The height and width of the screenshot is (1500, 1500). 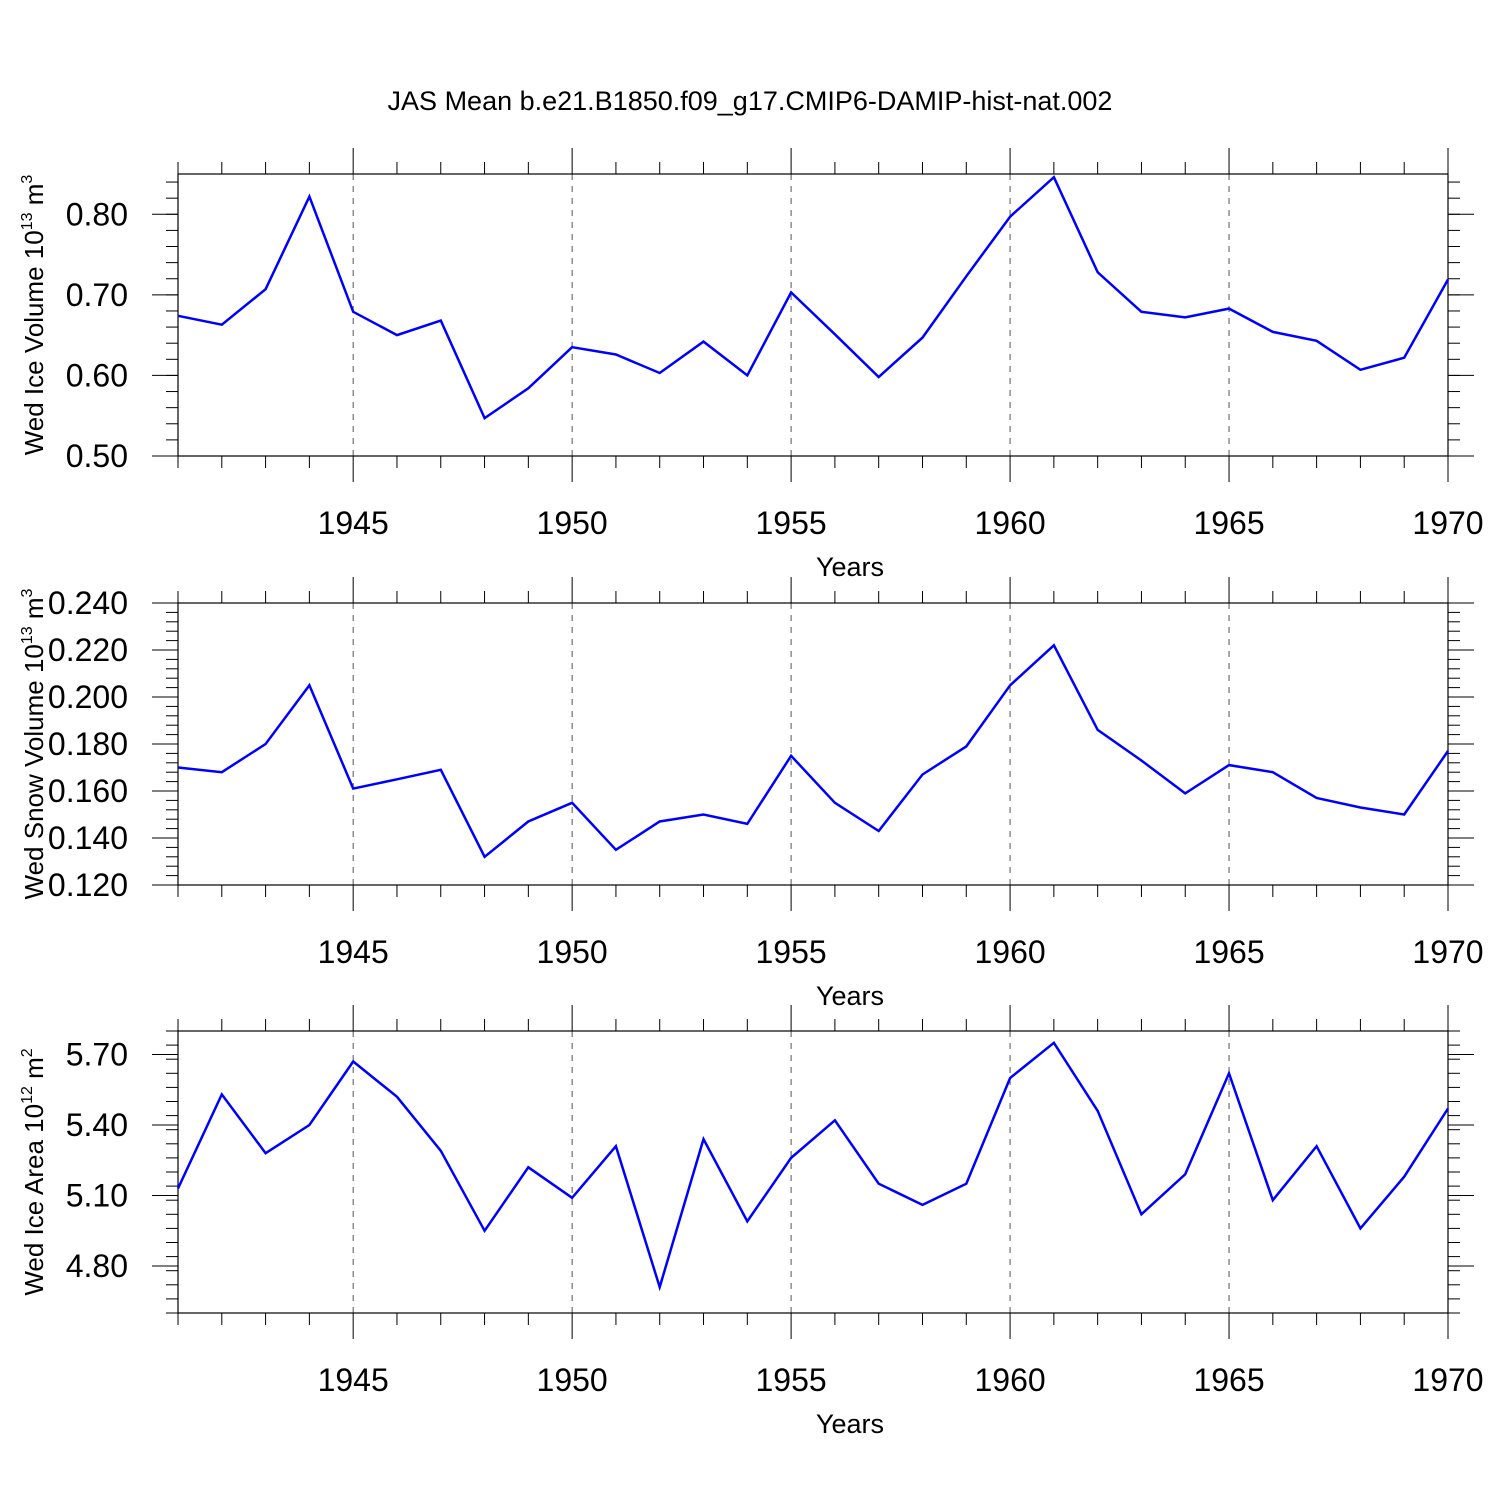 What do you see at coordinates (88, 838) in the screenshot?
I see `y-tick-label: 0.140` at bounding box center [88, 838].